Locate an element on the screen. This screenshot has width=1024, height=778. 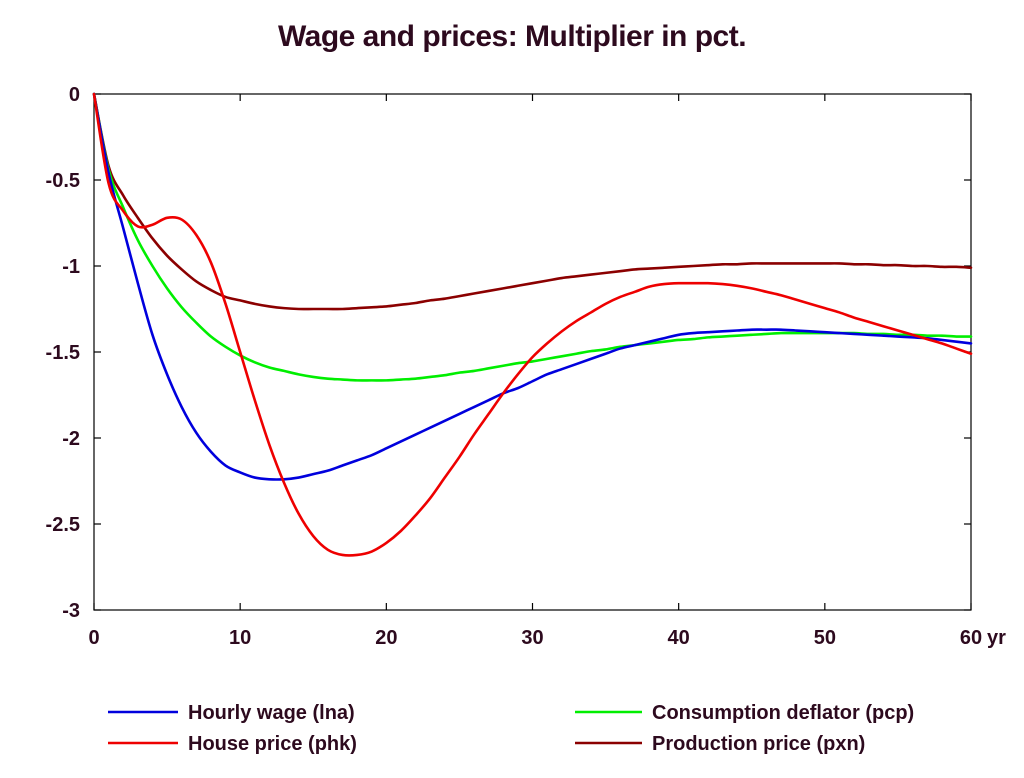
x-tick-label: 60 is located at coordinates (971, 638).